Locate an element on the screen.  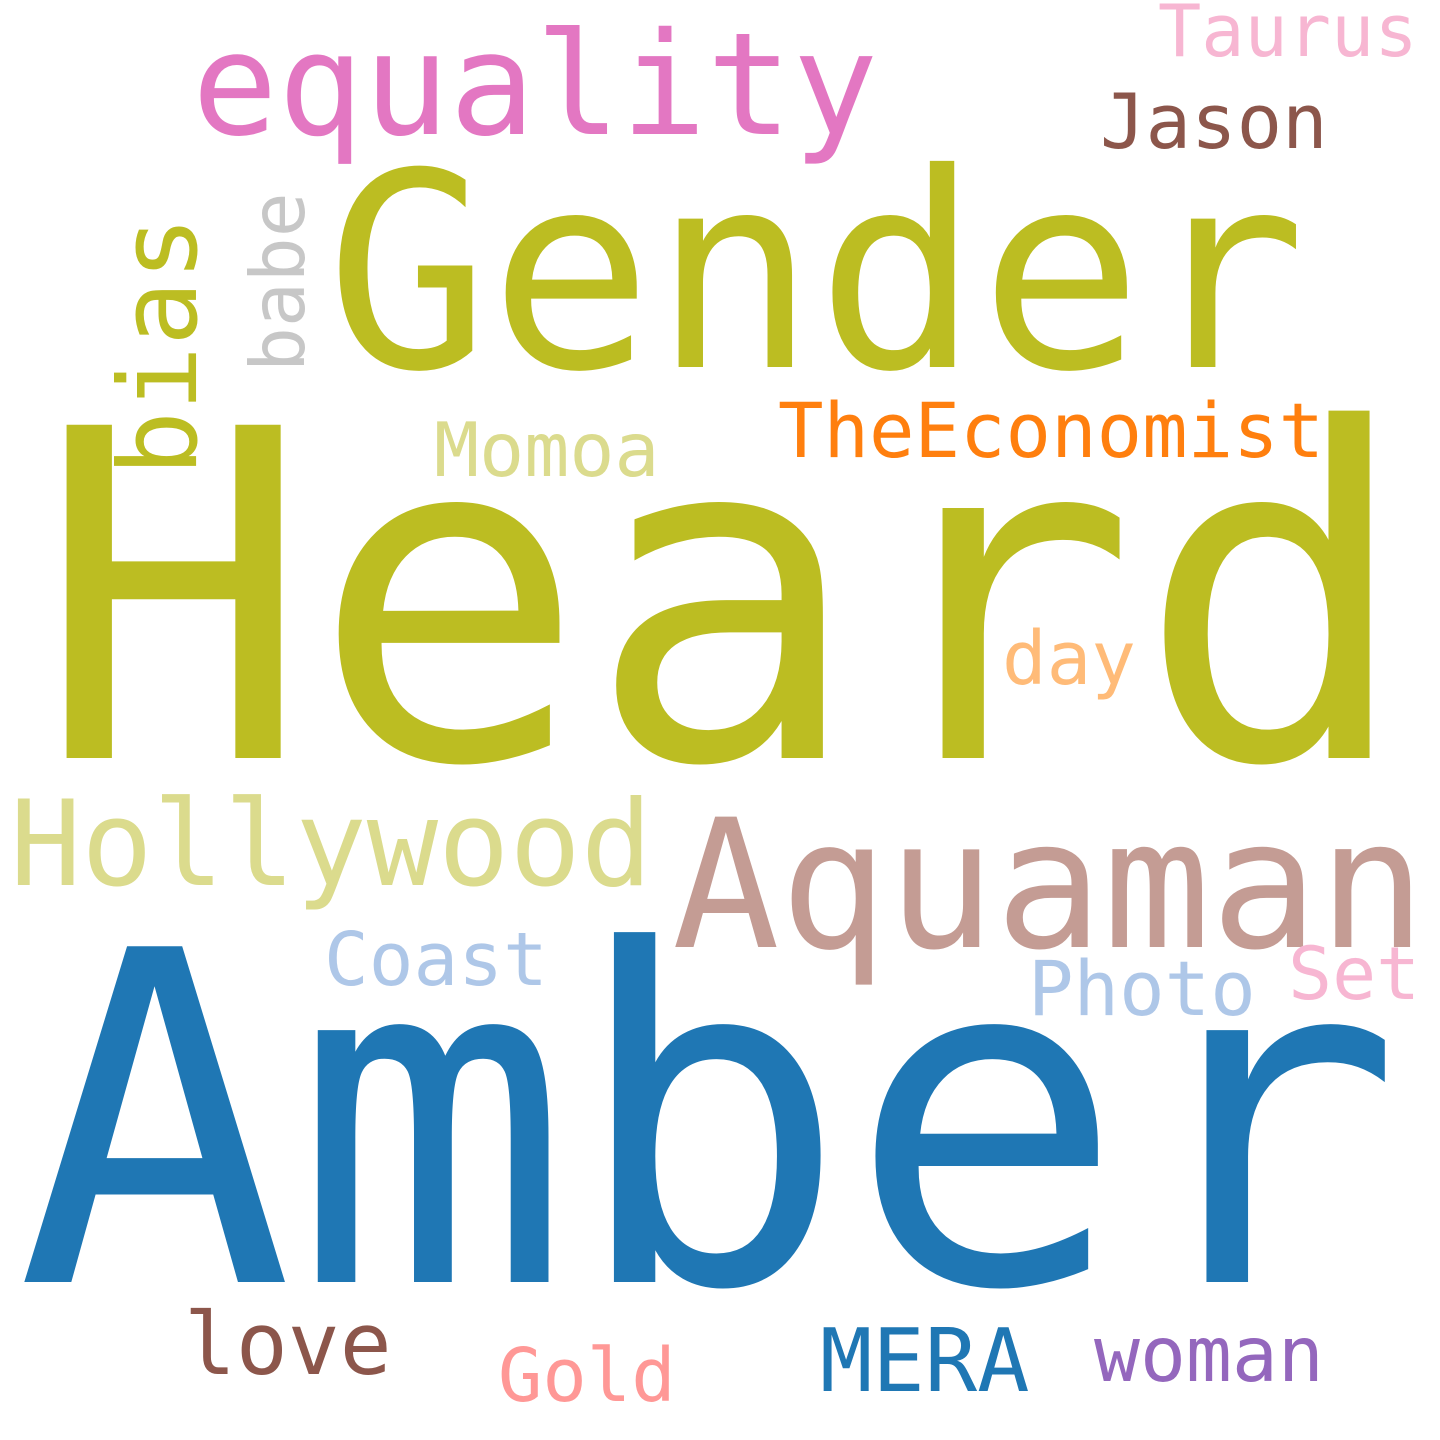
word-woman: woman is located at coordinates (1209, 1355).